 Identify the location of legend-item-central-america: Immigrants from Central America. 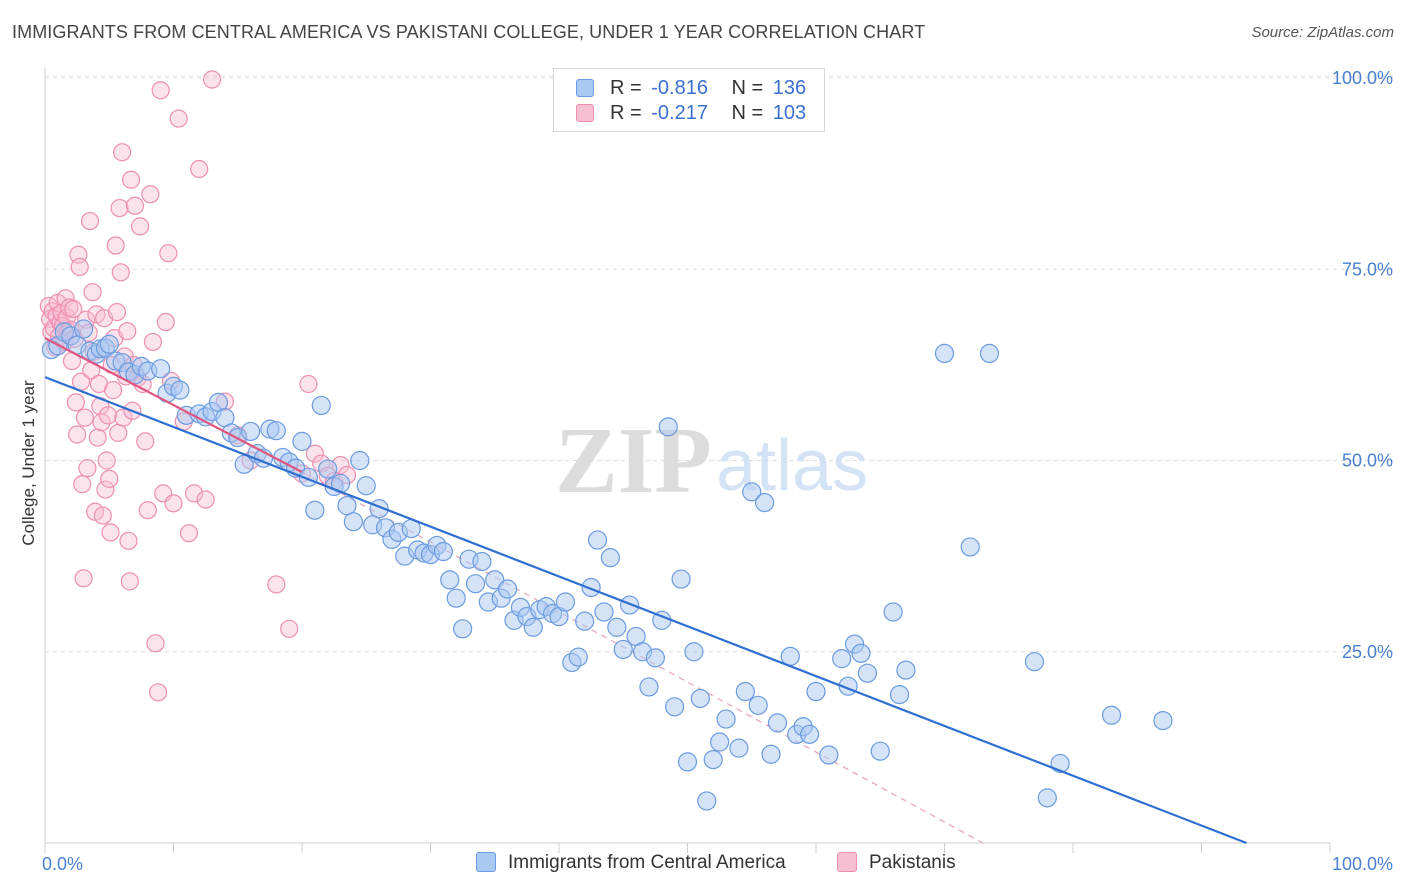
(631, 863).